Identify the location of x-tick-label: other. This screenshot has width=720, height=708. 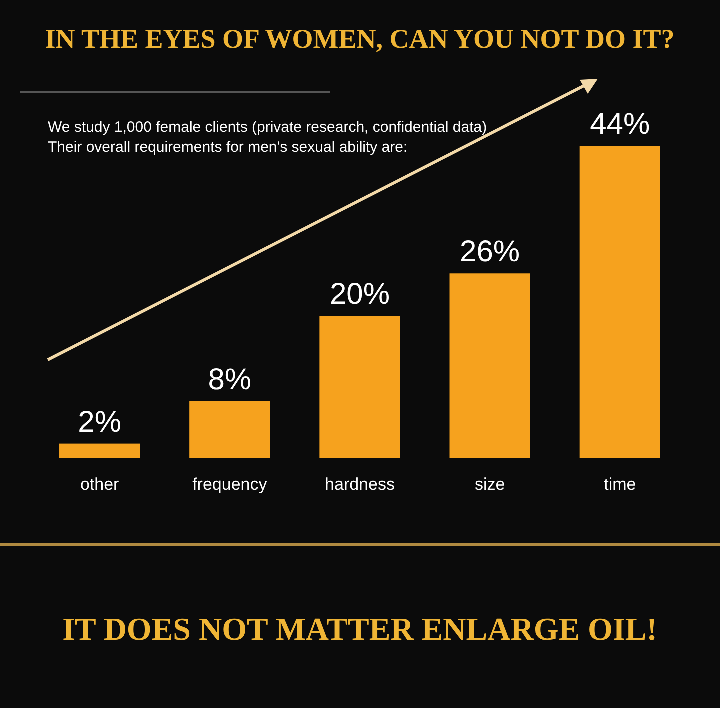
(100, 484).